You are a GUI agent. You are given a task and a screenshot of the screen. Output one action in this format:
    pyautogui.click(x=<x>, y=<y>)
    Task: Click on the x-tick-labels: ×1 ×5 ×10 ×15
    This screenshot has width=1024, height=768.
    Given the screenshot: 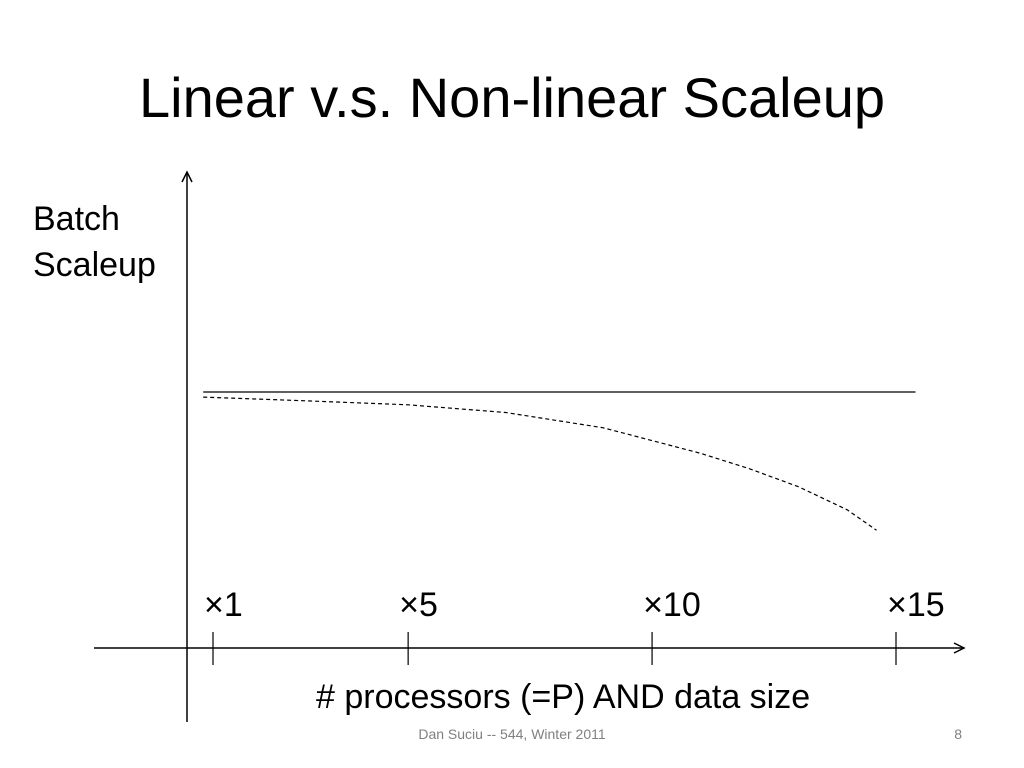 What is the action you would take?
    pyautogui.click(x=574, y=605)
    